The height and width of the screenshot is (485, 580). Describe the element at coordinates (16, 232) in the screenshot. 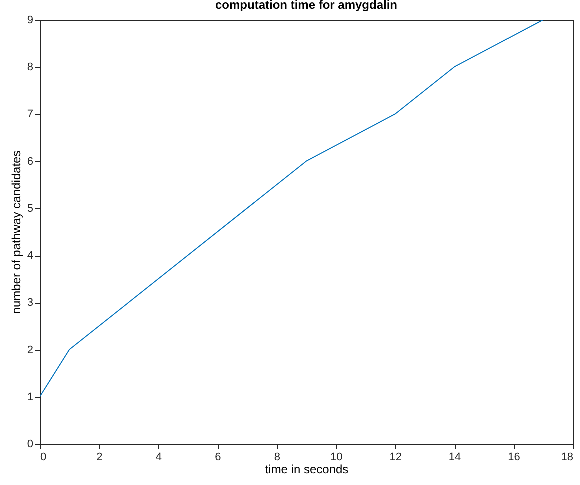

I see `y-axis-title: number of pathway candidates` at that location.